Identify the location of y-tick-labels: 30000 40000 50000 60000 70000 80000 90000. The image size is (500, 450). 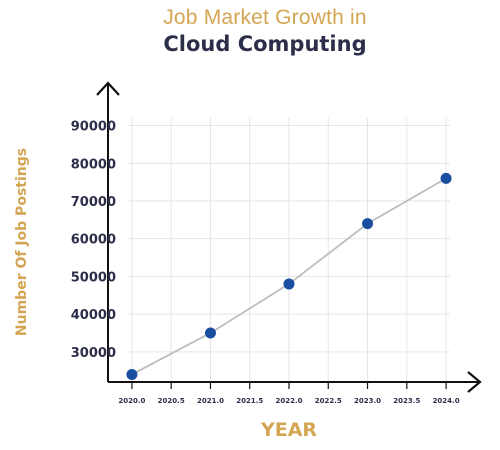
(93, 240).